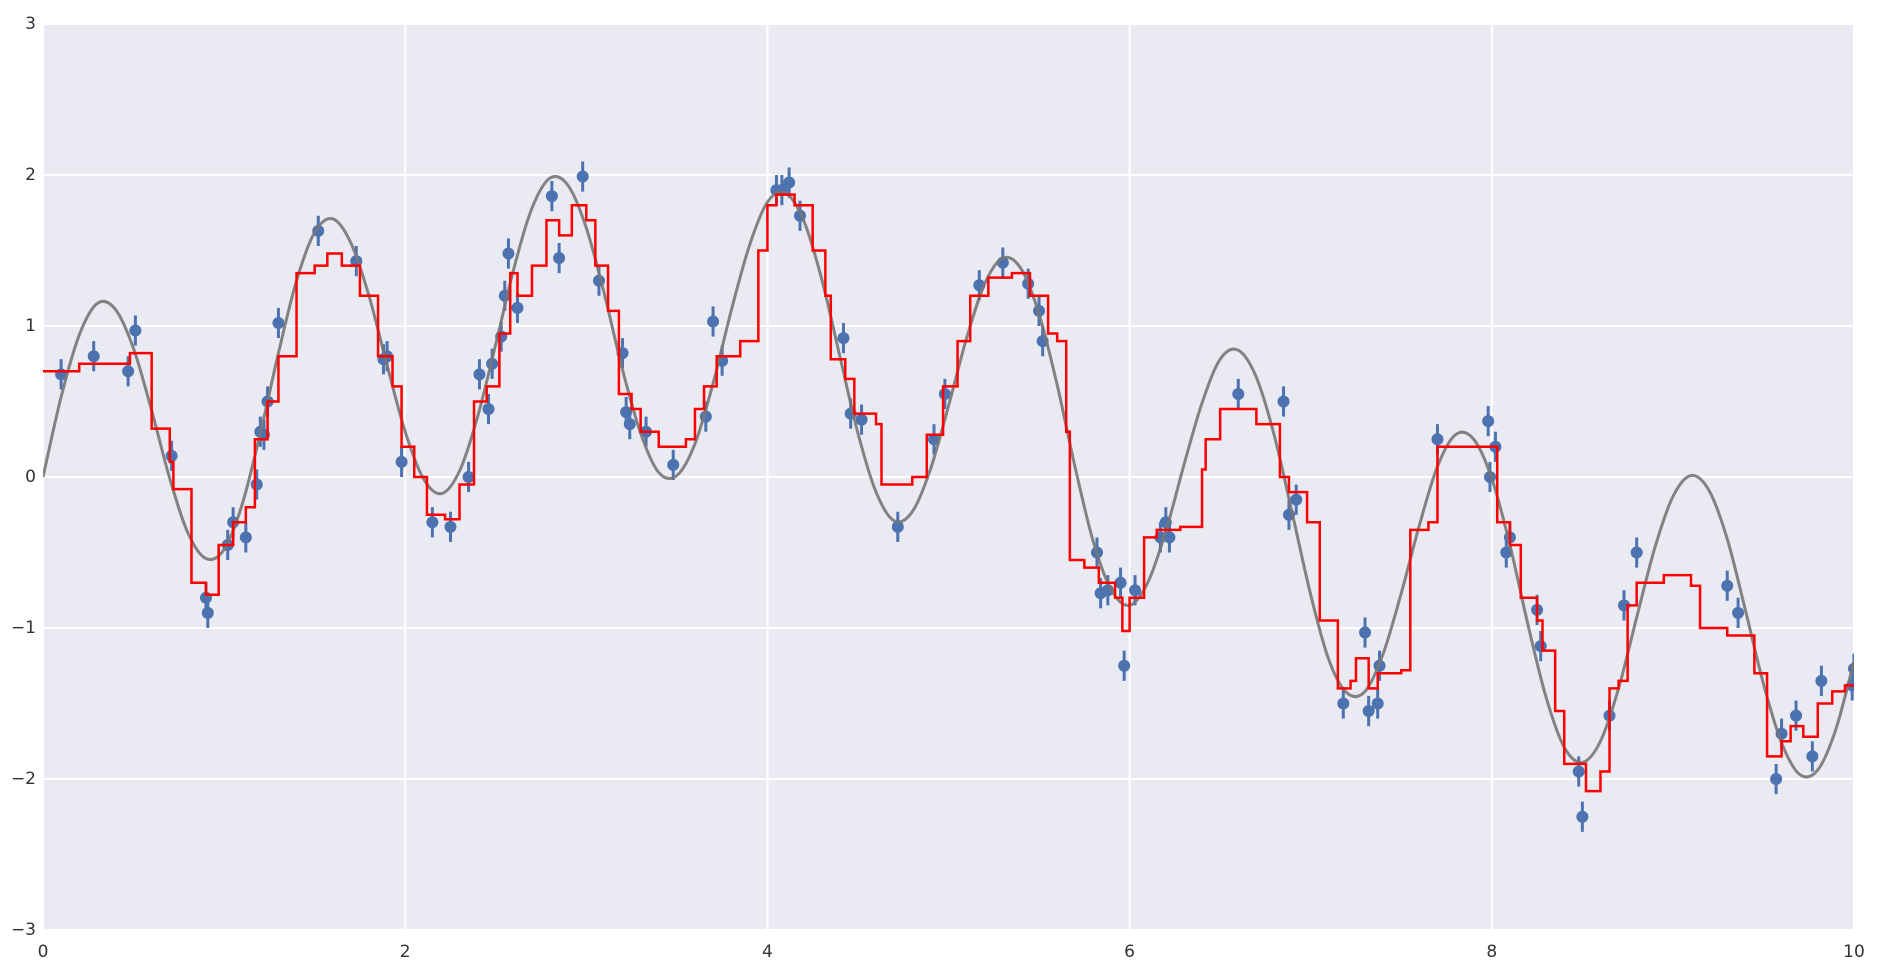  I want to click on x-tick-label: 10, so click(1854, 951).